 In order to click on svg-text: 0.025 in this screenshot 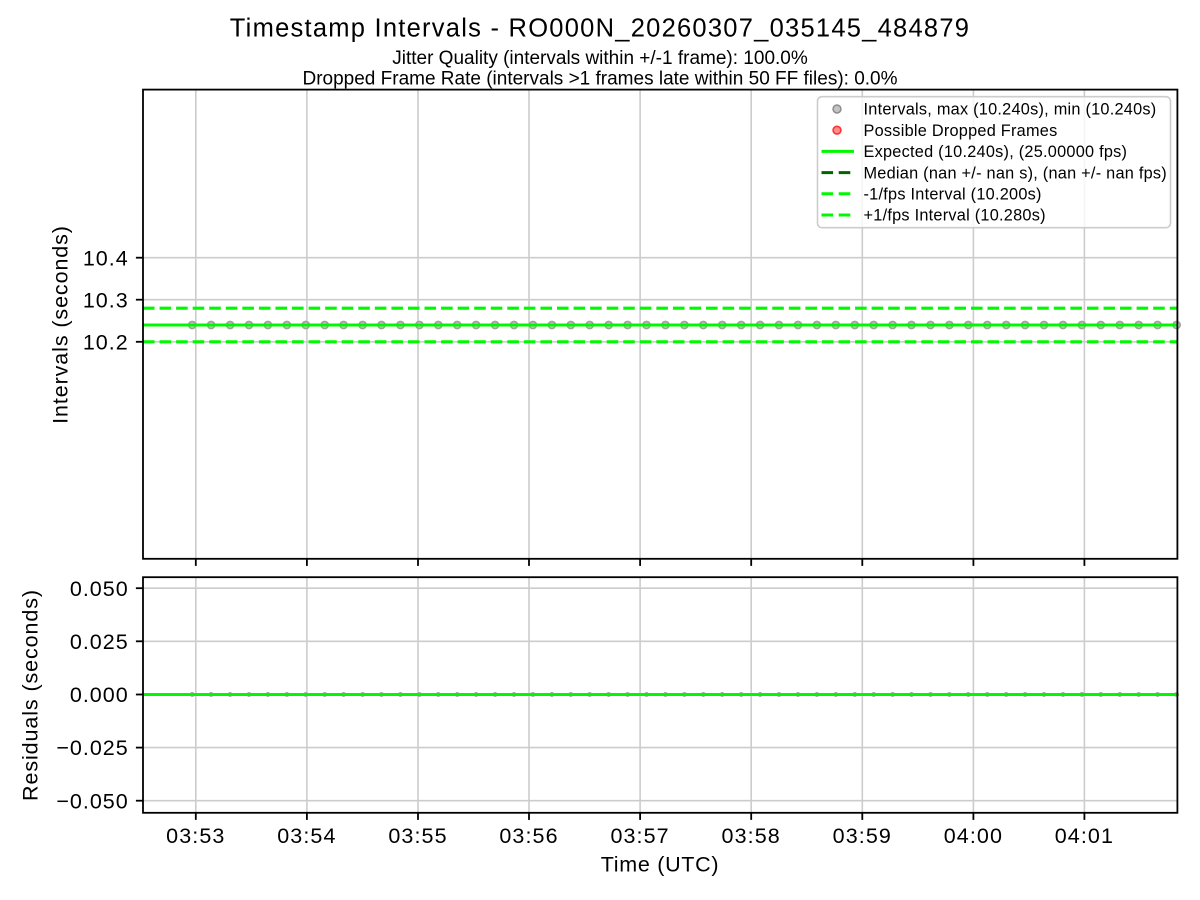, I will do `click(99, 642)`.